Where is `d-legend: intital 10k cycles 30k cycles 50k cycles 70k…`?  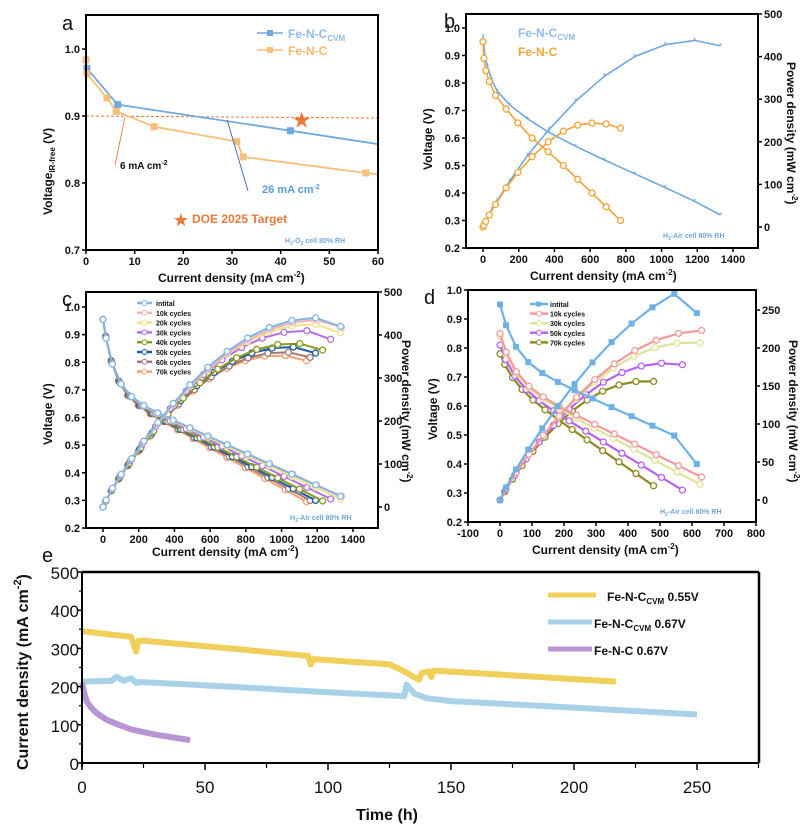
d-legend: intital 10k cycles 30k cycles 50k cycles 70k… is located at coordinates (557, 324).